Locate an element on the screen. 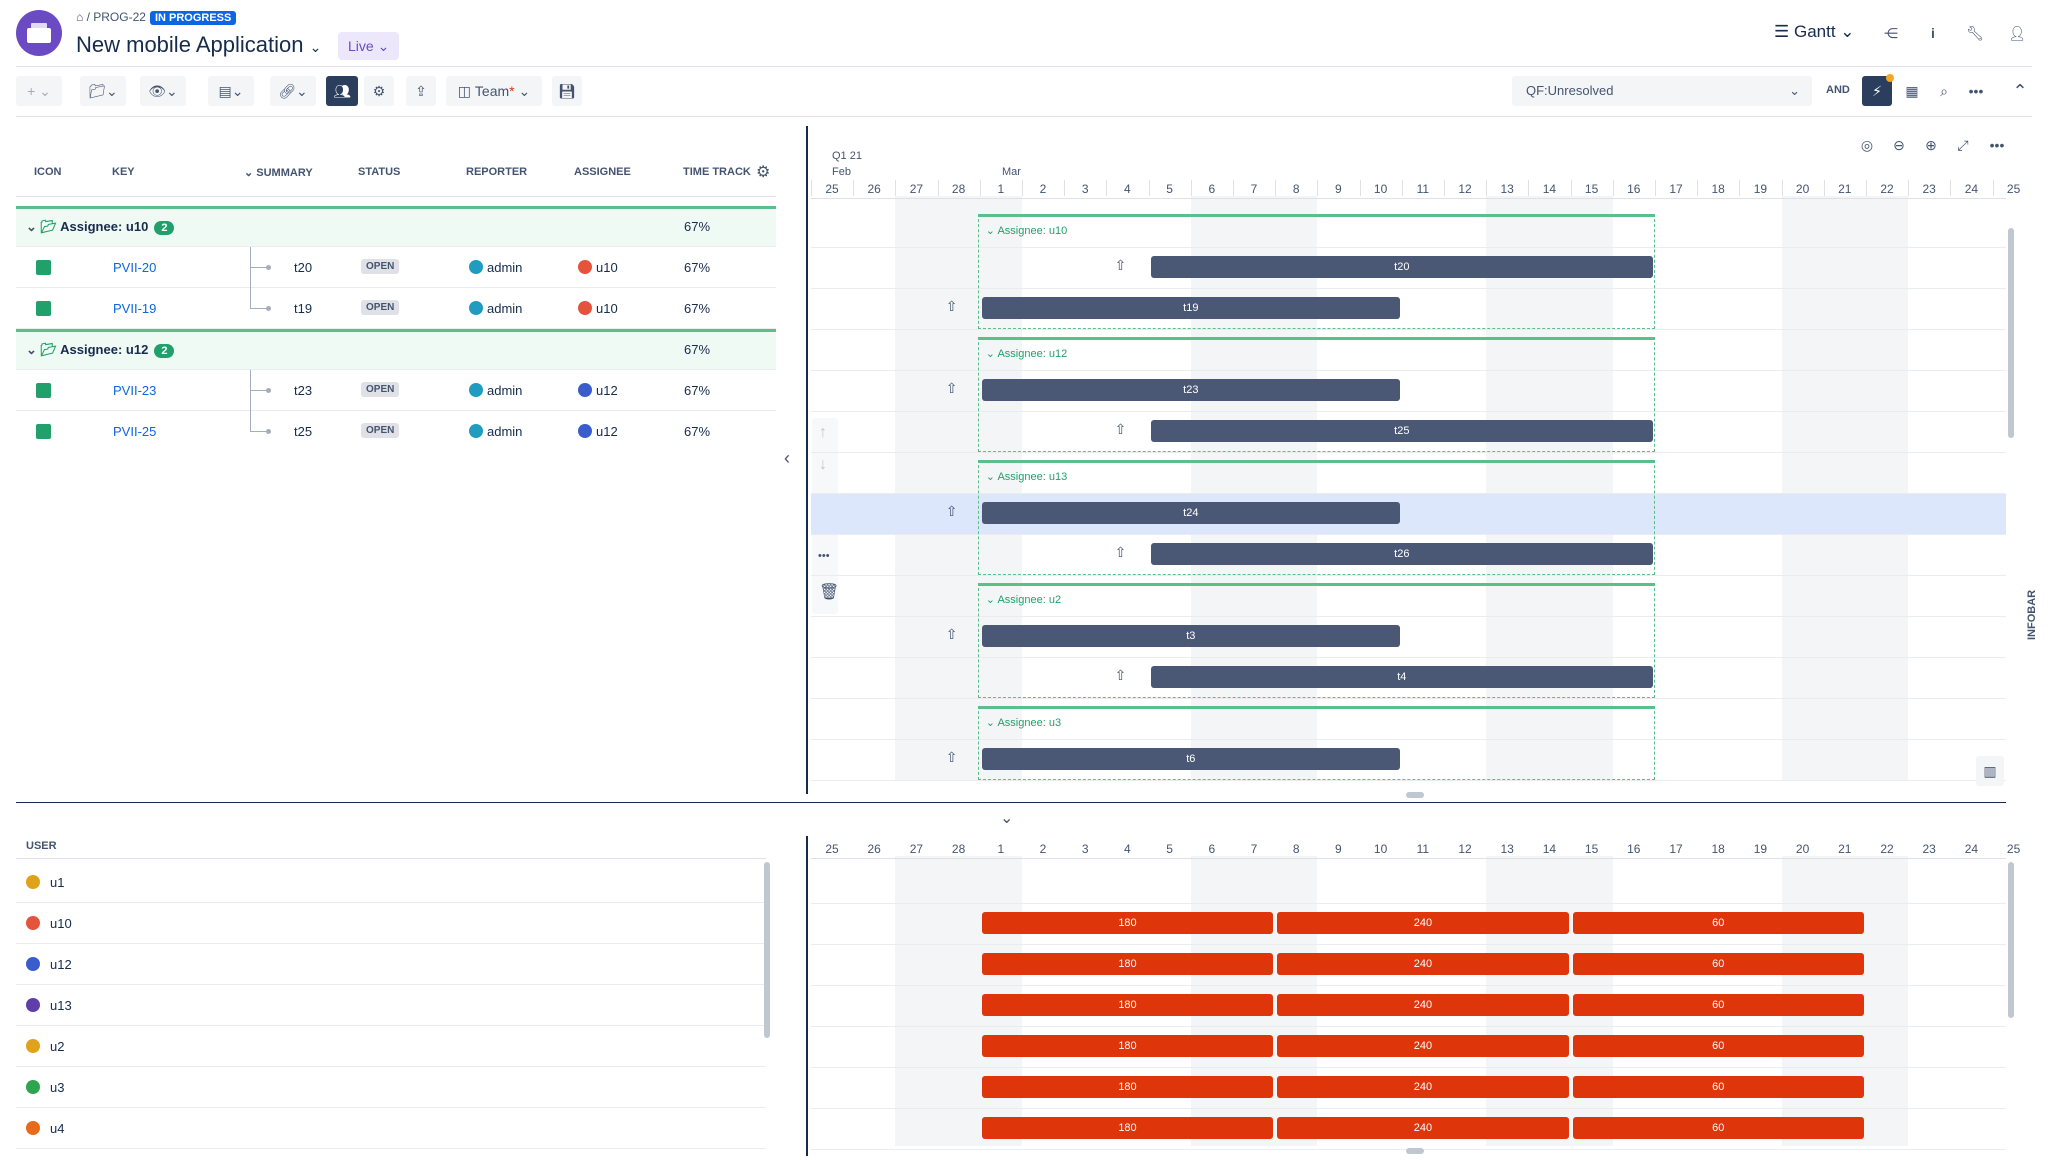 The image size is (2048, 1160). table-row: PVII-20 t20 OPEN admin u10 67% is located at coordinates (396, 267).